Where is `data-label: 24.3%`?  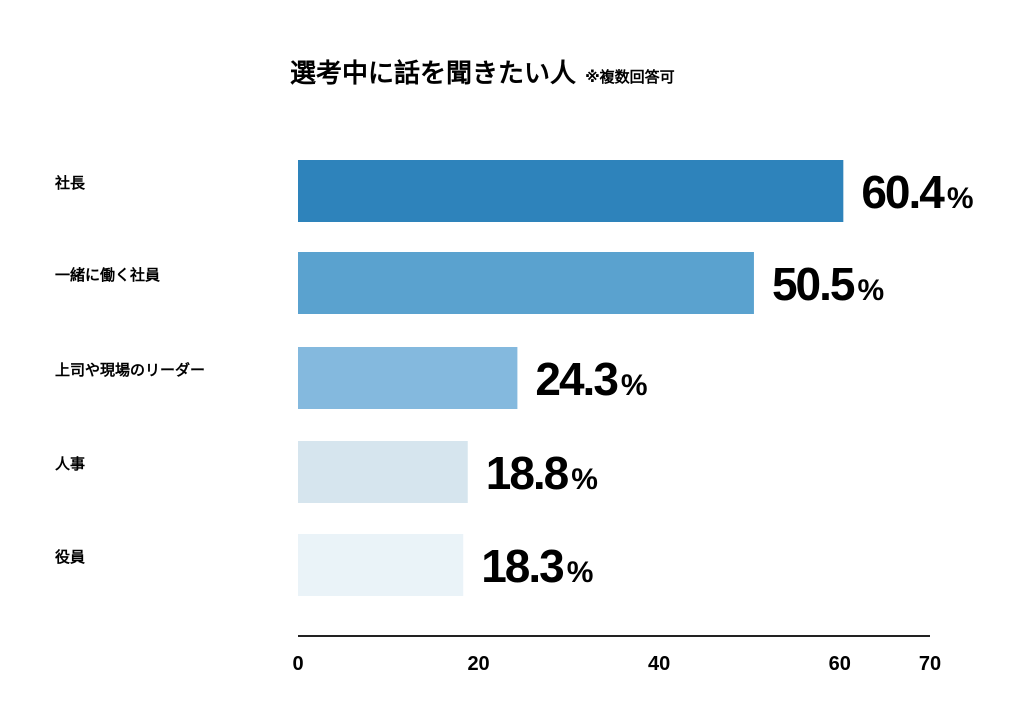
data-label: 24.3% is located at coordinates (591, 379).